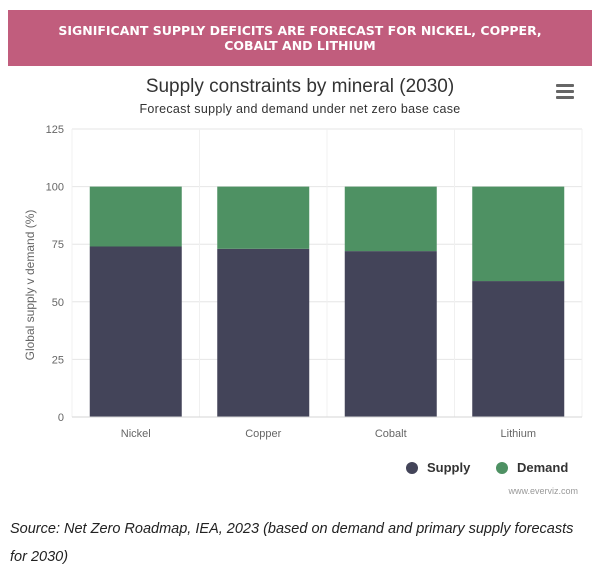 The width and height of the screenshot is (600, 585). What do you see at coordinates (543, 491) in the screenshot?
I see `chart-credit-link: www.everviz.com` at bounding box center [543, 491].